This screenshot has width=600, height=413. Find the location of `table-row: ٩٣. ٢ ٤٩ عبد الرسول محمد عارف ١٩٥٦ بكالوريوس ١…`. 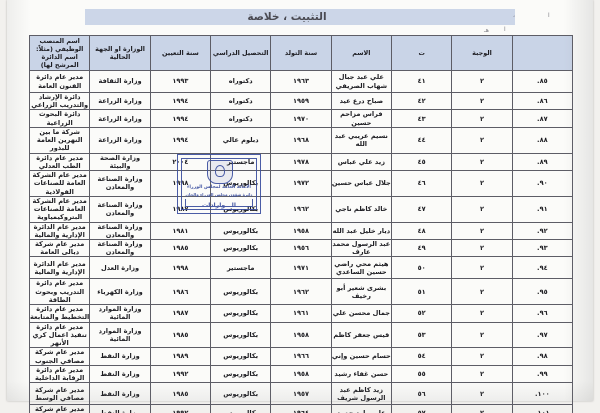

table-row: ٩٣. ٢ ٤٩ عبد الرسول محمد عارف ١٩٥٦ بكالوريوس ١… is located at coordinates (301, 248).